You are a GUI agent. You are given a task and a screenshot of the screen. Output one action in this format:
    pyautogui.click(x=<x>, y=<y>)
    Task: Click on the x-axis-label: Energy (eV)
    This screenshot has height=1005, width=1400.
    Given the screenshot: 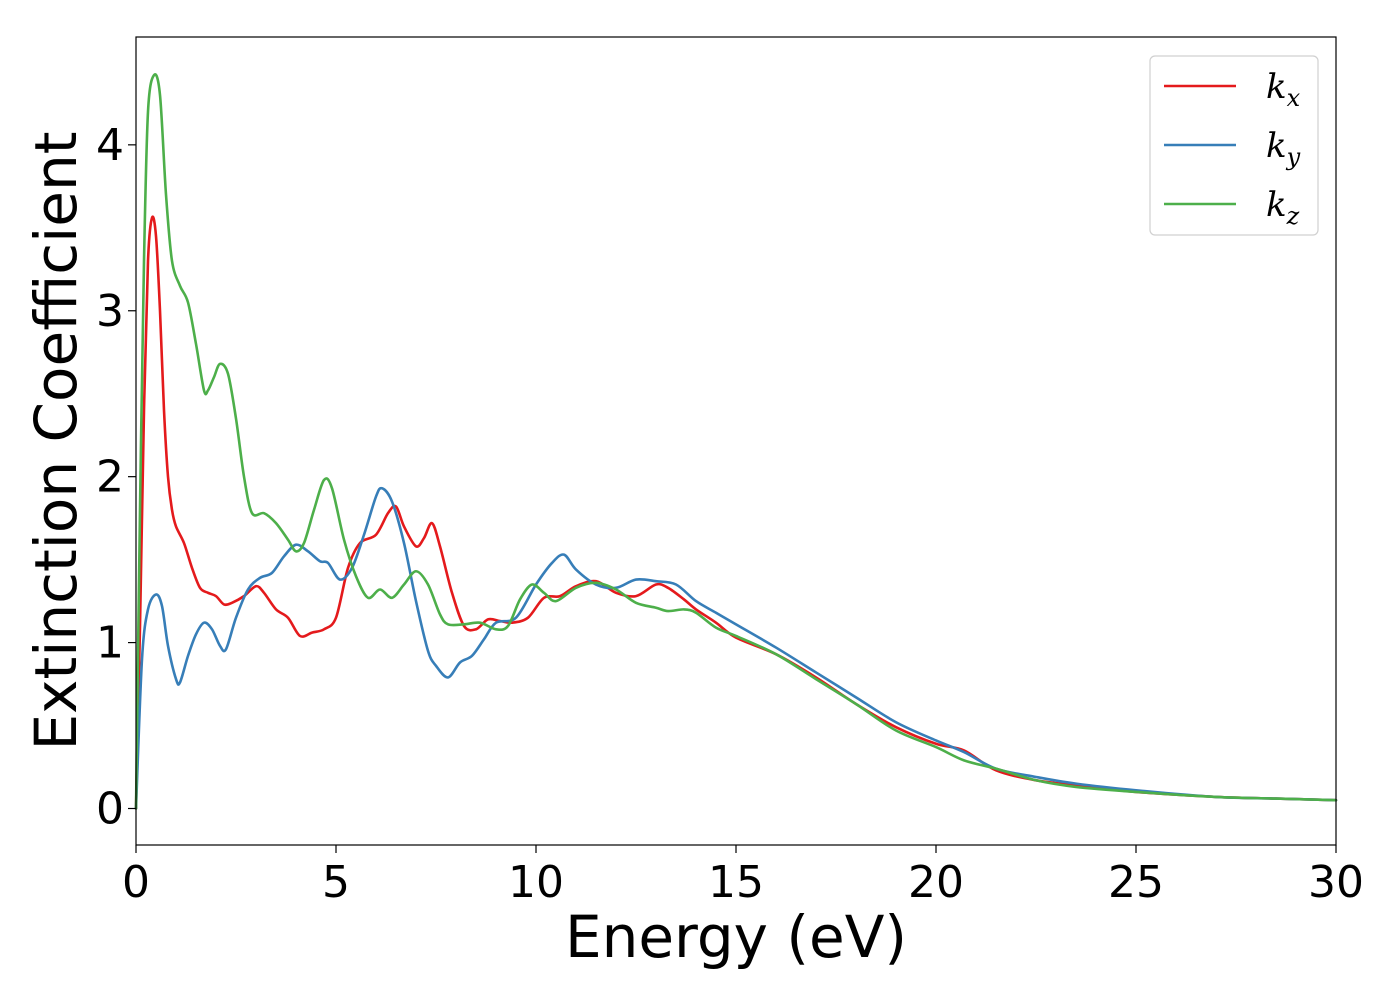 What is the action you would take?
    pyautogui.click(x=736, y=937)
    